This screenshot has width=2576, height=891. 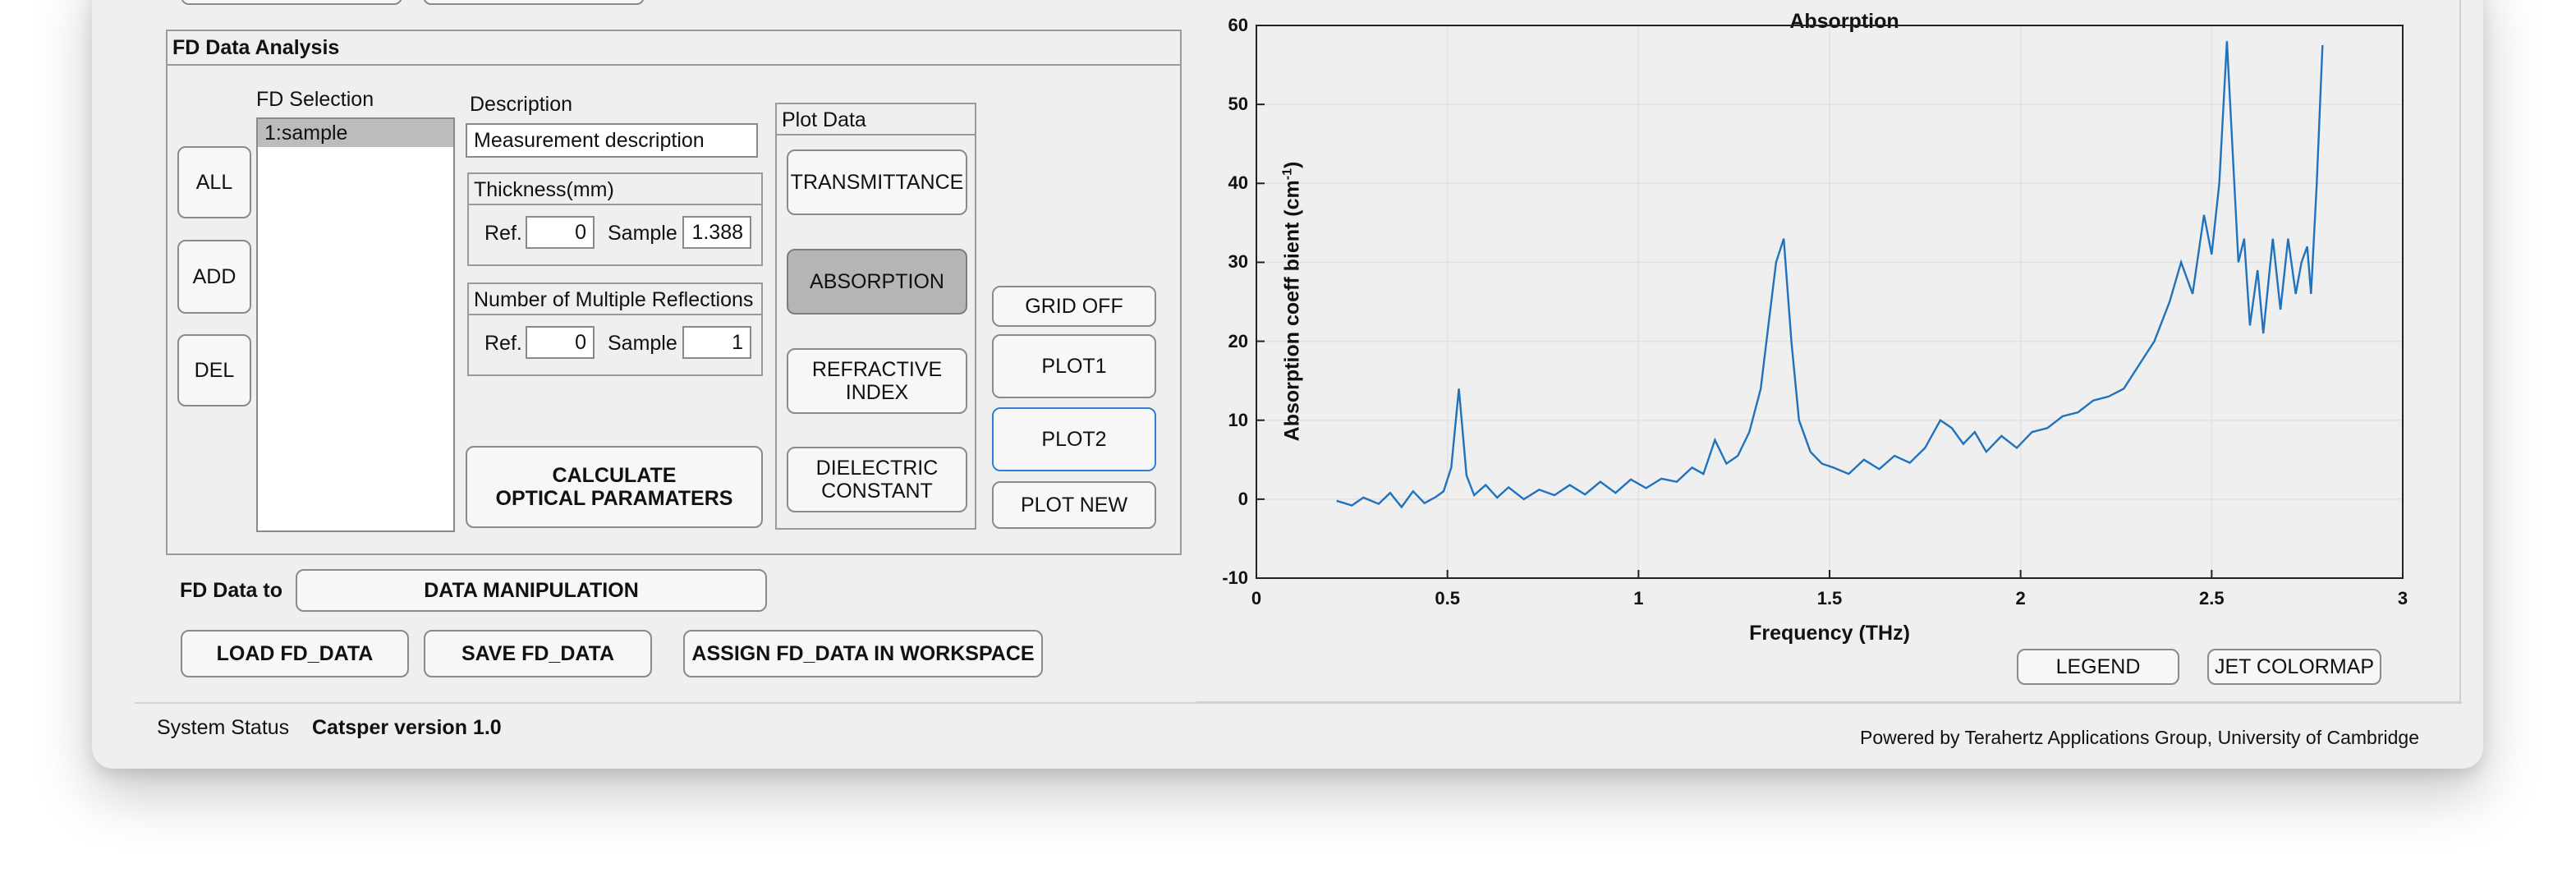 What do you see at coordinates (1074, 505) in the screenshot?
I see `plot-new-button: PLOT NEW` at bounding box center [1074, 505].